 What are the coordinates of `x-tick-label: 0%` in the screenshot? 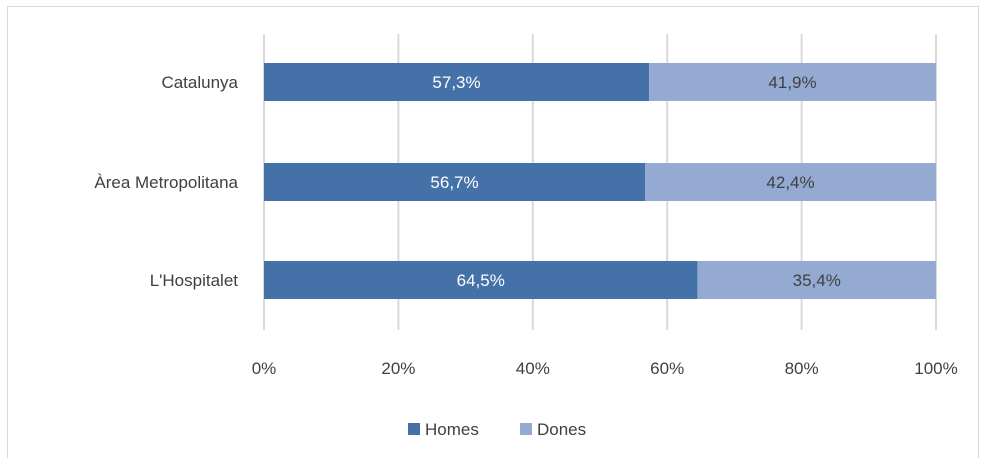 It's located at (264, 368).